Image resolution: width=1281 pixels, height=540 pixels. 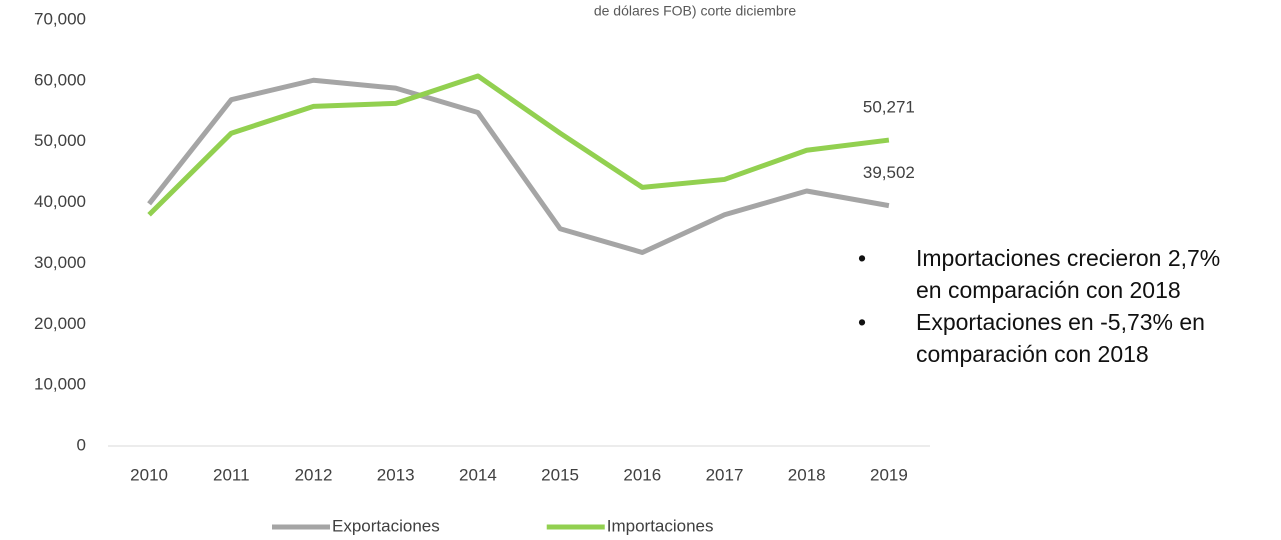 What do you see at coordinates (642, 474) in the screenshot?
I see `x-tick-label: 2016` at bounding box center [642, 474].